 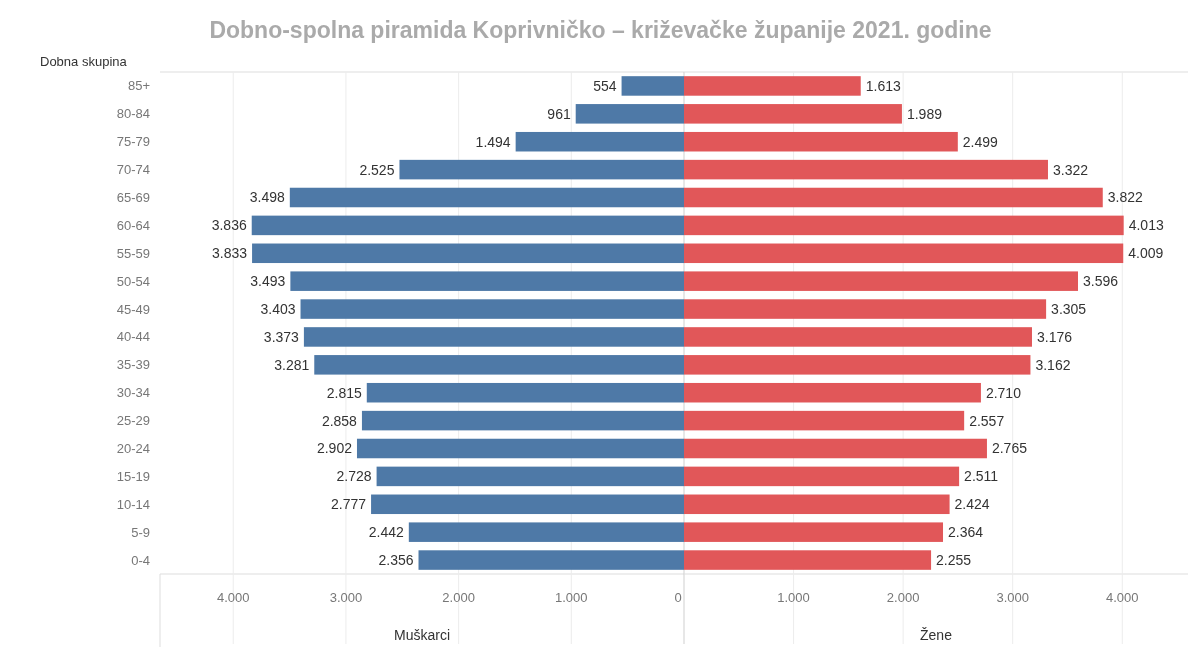 What do you see at coordinates (987, 420) in the screenshot?
I see `data-label: 2.557` at bounding box center [987, 420].